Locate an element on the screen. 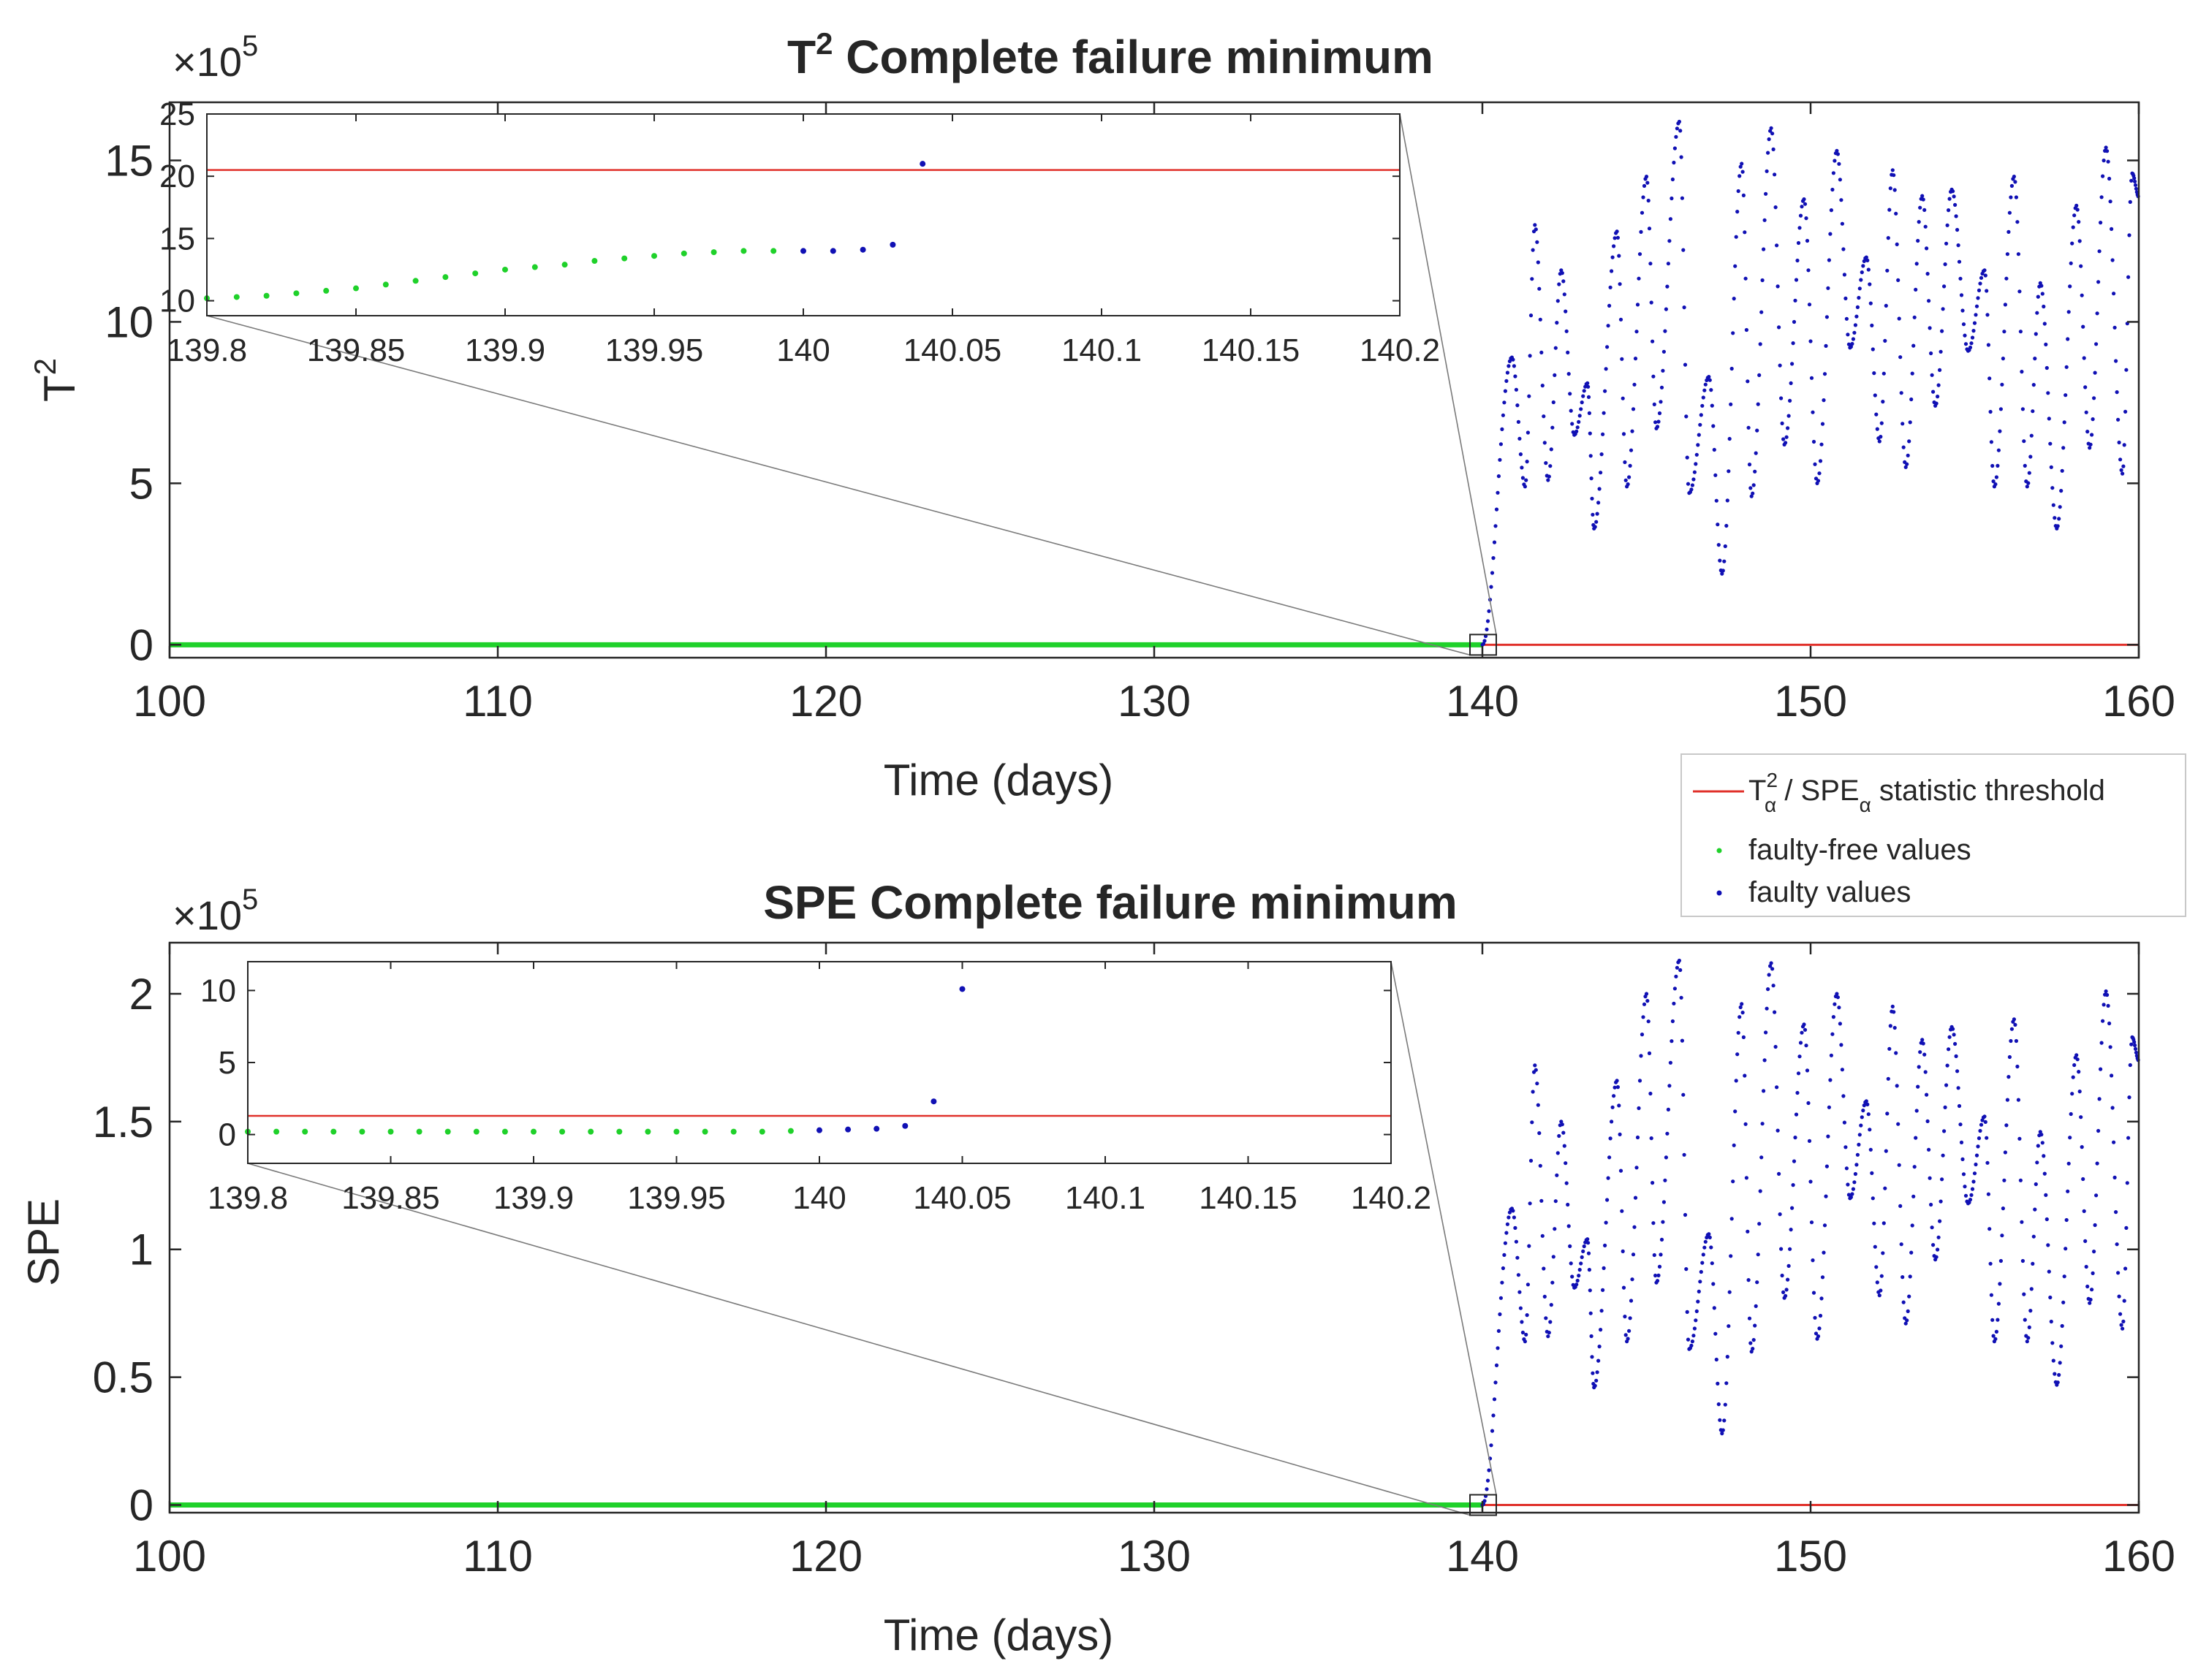  spe-inset-y-tick-label: 0 is located at coordinates (227, 1135).